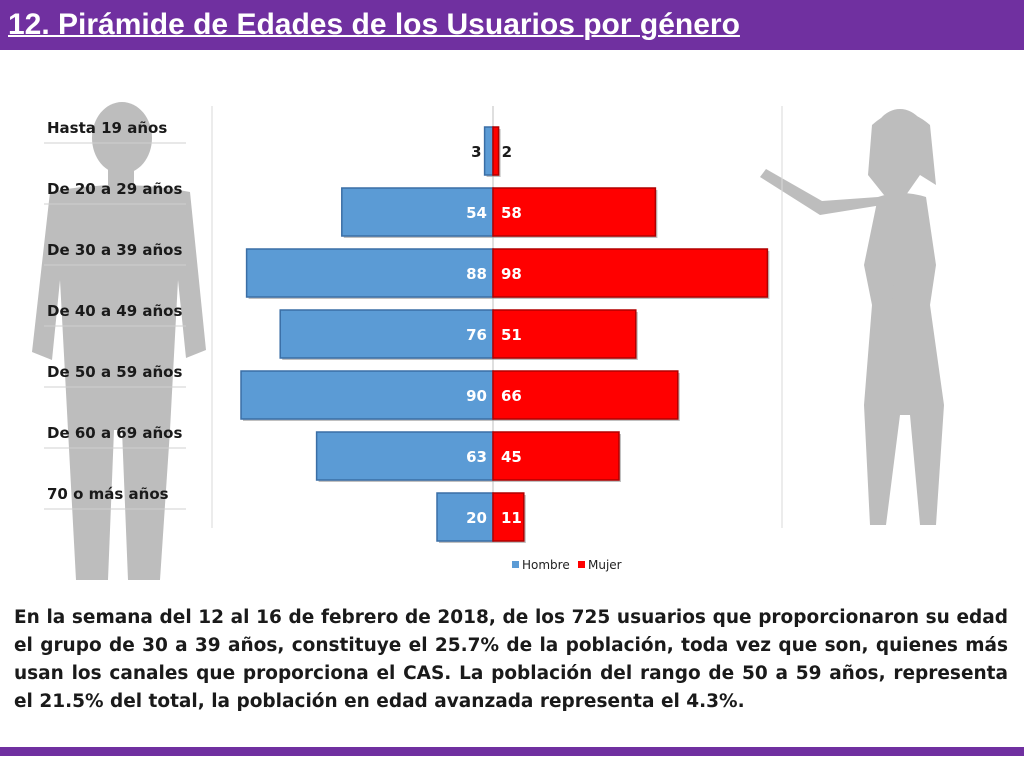 This screenshot has width=1024, height=768. I want to click on category-label: De 50 a 59 años, so click(114, 372).